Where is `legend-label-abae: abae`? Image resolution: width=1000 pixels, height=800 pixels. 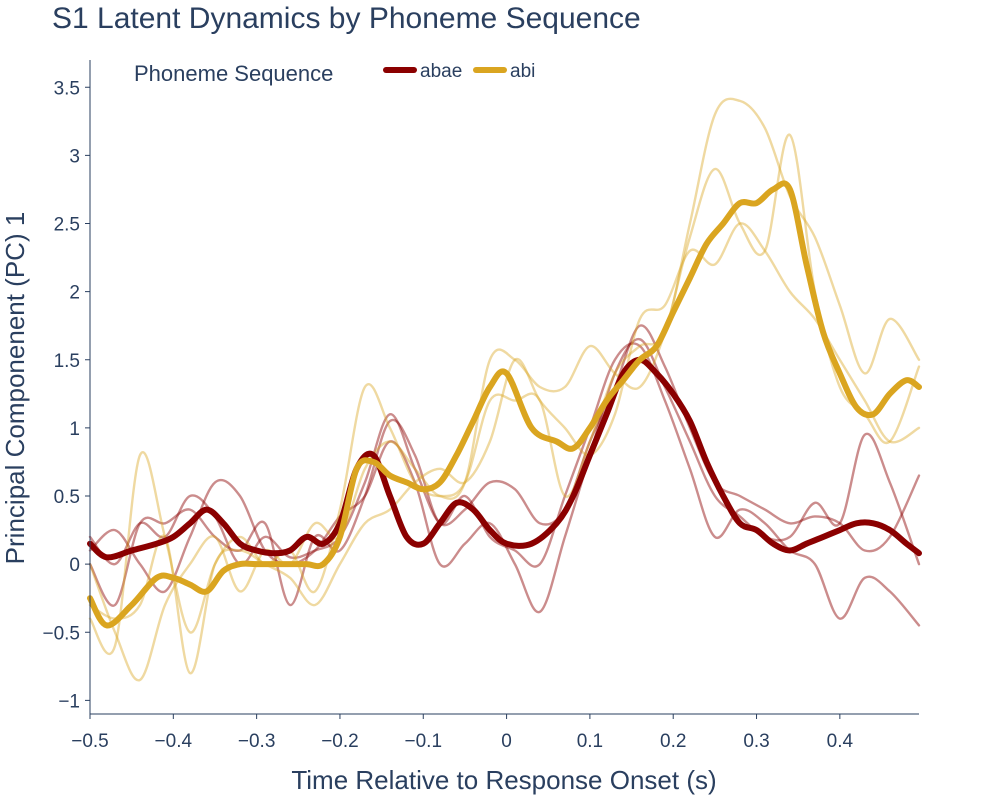
legend-label-abae: abae is located at coordinates (441, 71).